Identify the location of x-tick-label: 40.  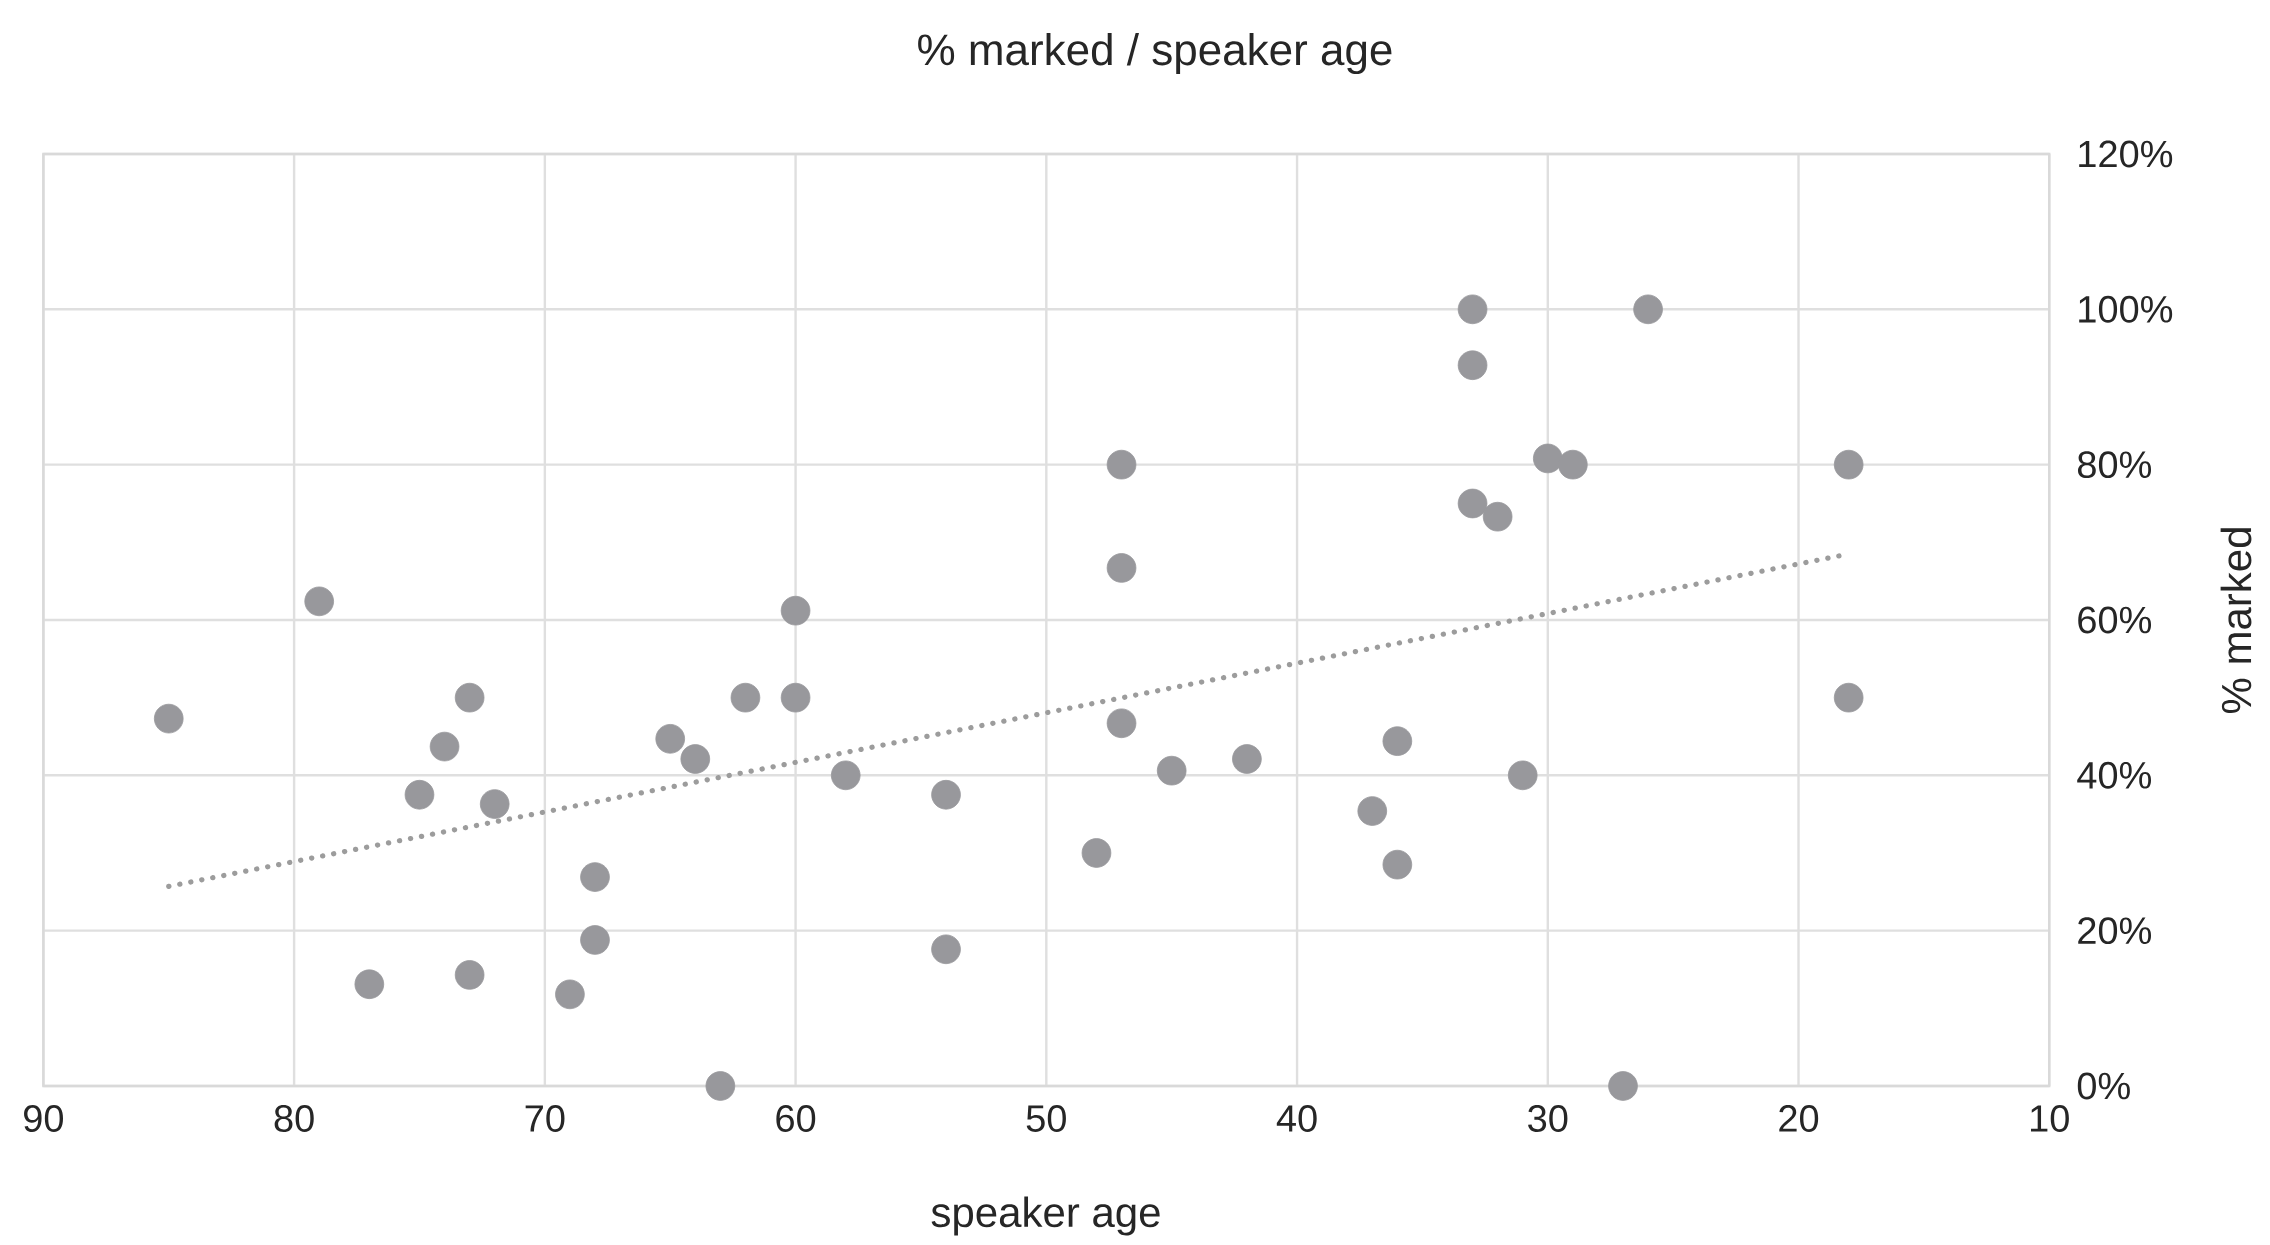
(1296, 1118).